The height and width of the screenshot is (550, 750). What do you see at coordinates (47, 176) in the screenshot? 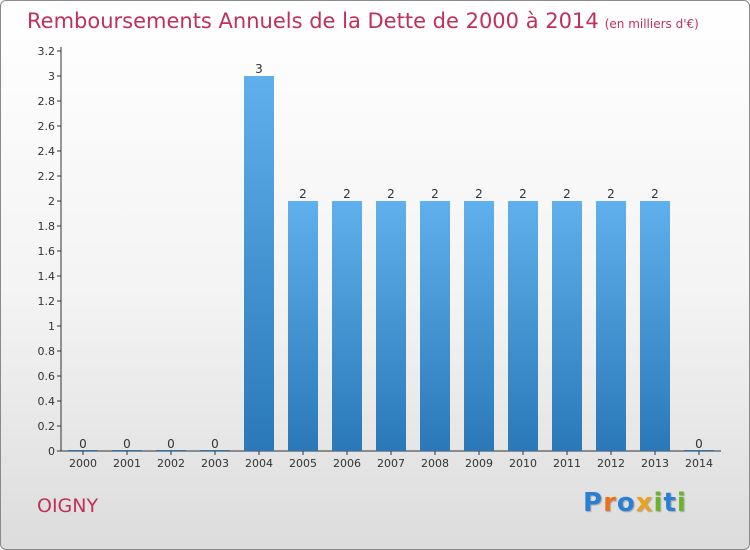
I see `y-tick-label: 2.2` at bounding box center [47, 176].